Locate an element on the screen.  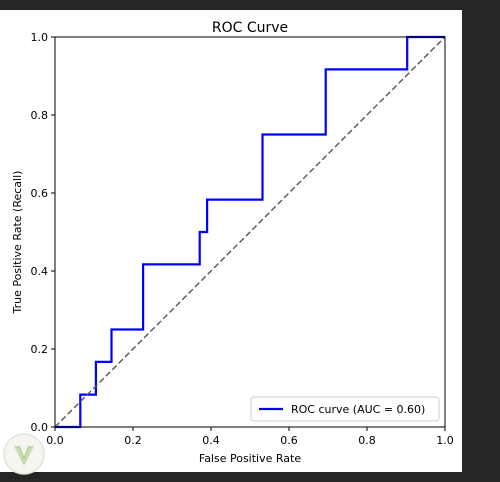
y-axis-label: True Positive Rate (Recall) is located at coordinates (17, 243).